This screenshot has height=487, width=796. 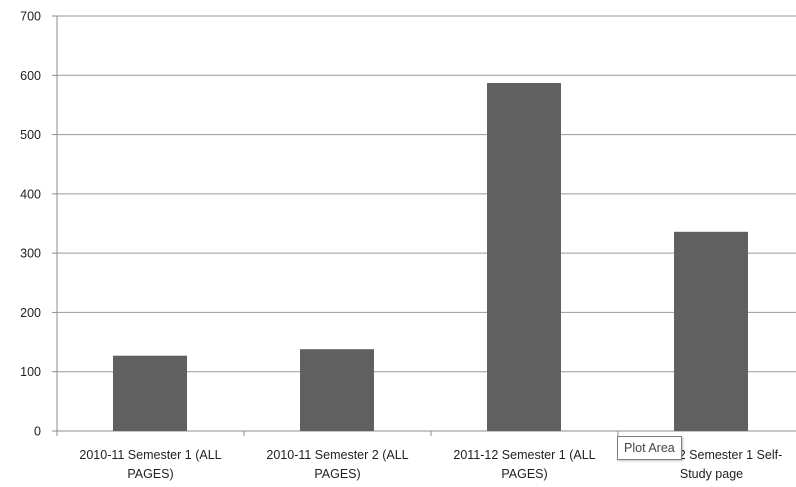 I want to click on y-tick-label: 400, so click(x=30, y=194).